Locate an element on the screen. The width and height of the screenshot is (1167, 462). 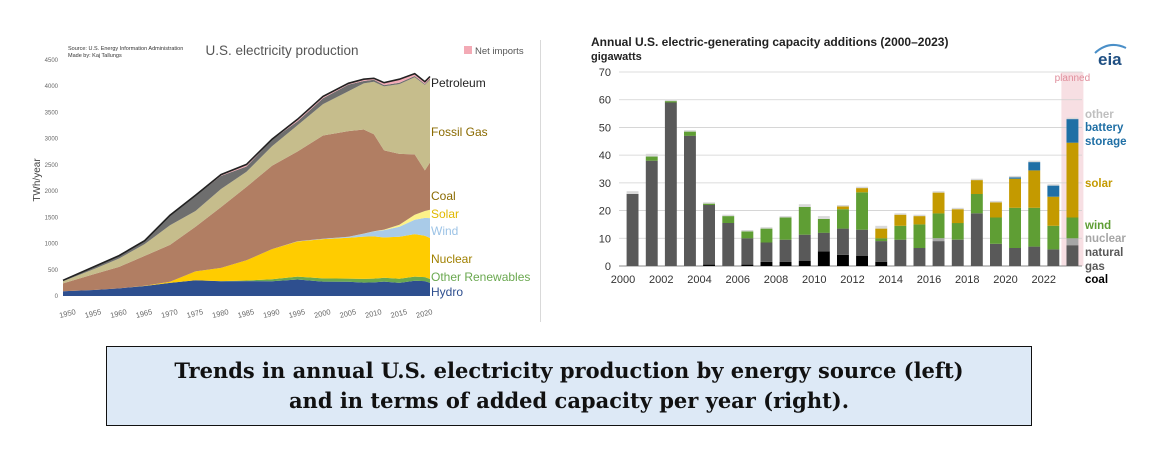
left-y-tick-label: 500 is located at coordinates (53, 271).